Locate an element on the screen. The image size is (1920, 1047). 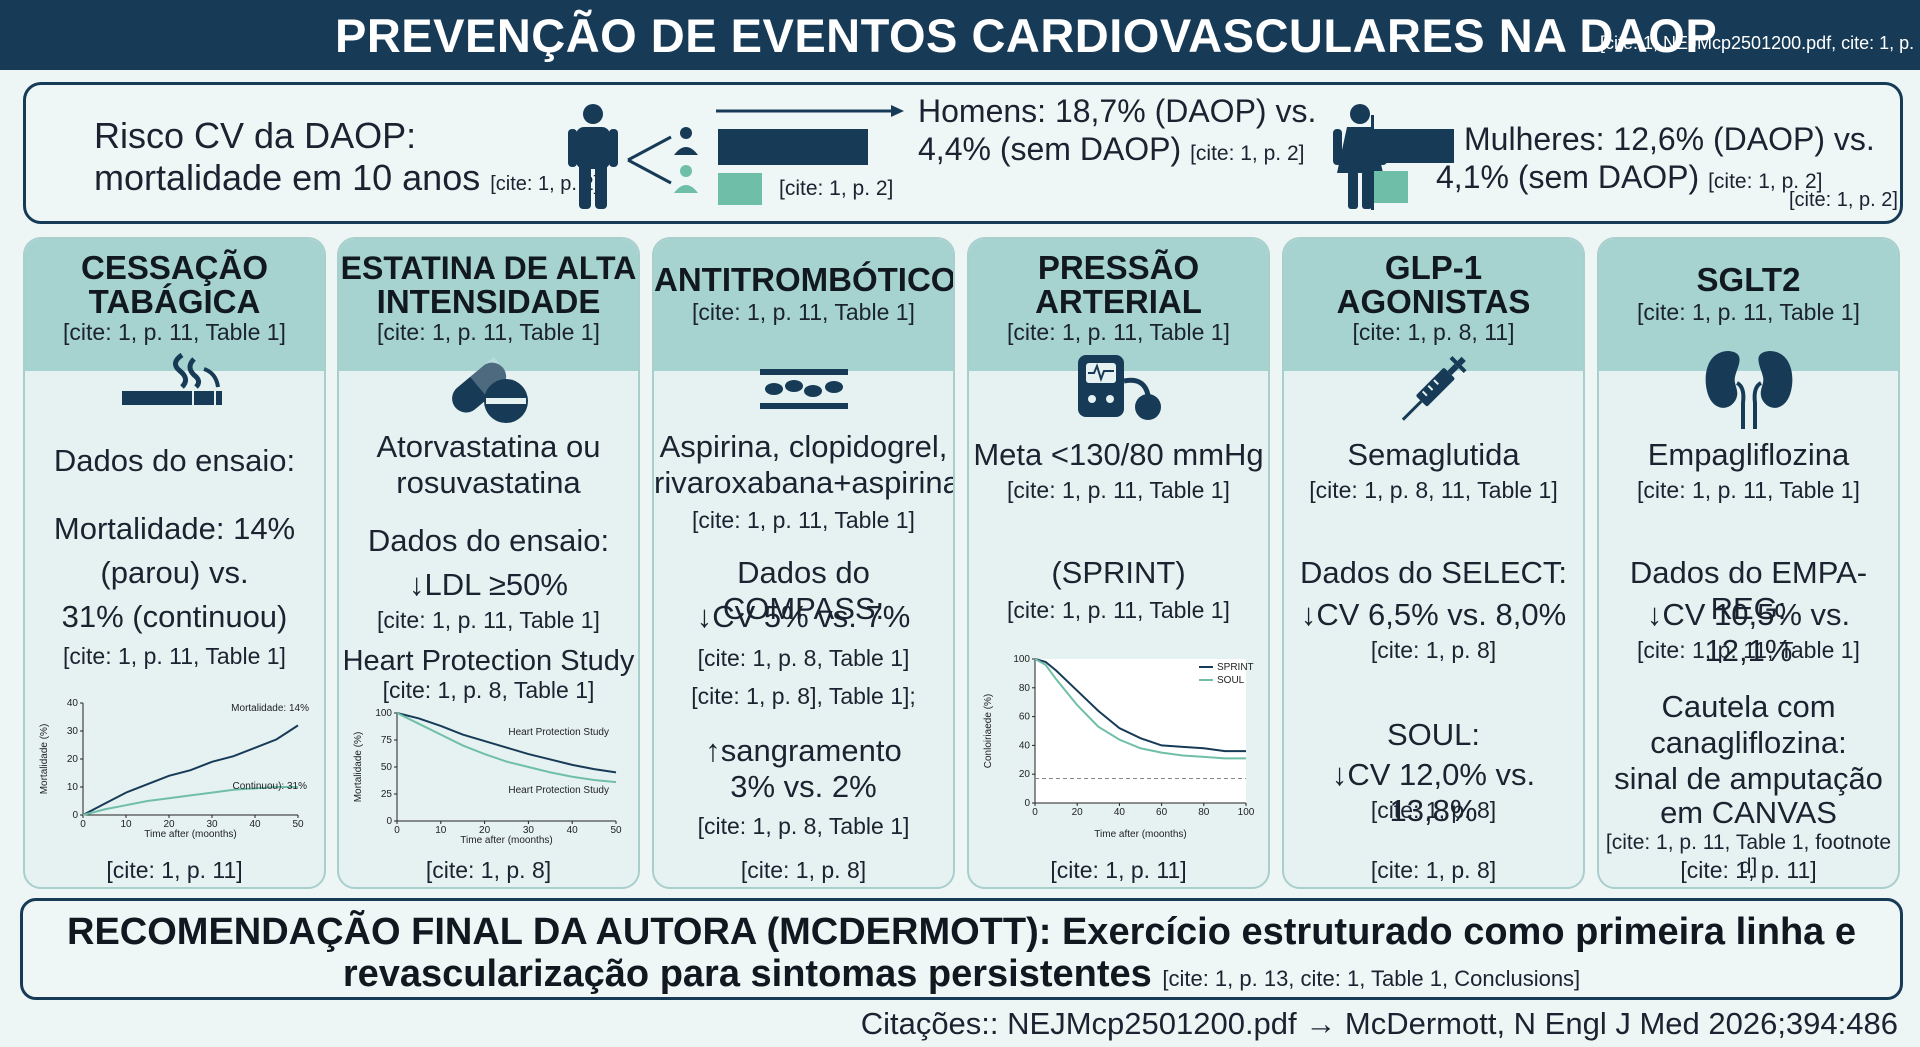
card-title: CESSAÇÃO is located at coordinates (174, 267).